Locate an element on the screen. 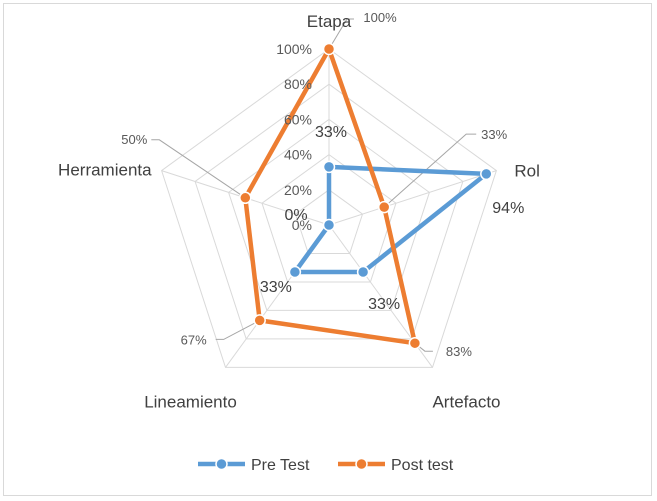 The height and width of the screenshot is (501, 657). data-point-post-test-lineamiento is located at coordinates (259, 320).